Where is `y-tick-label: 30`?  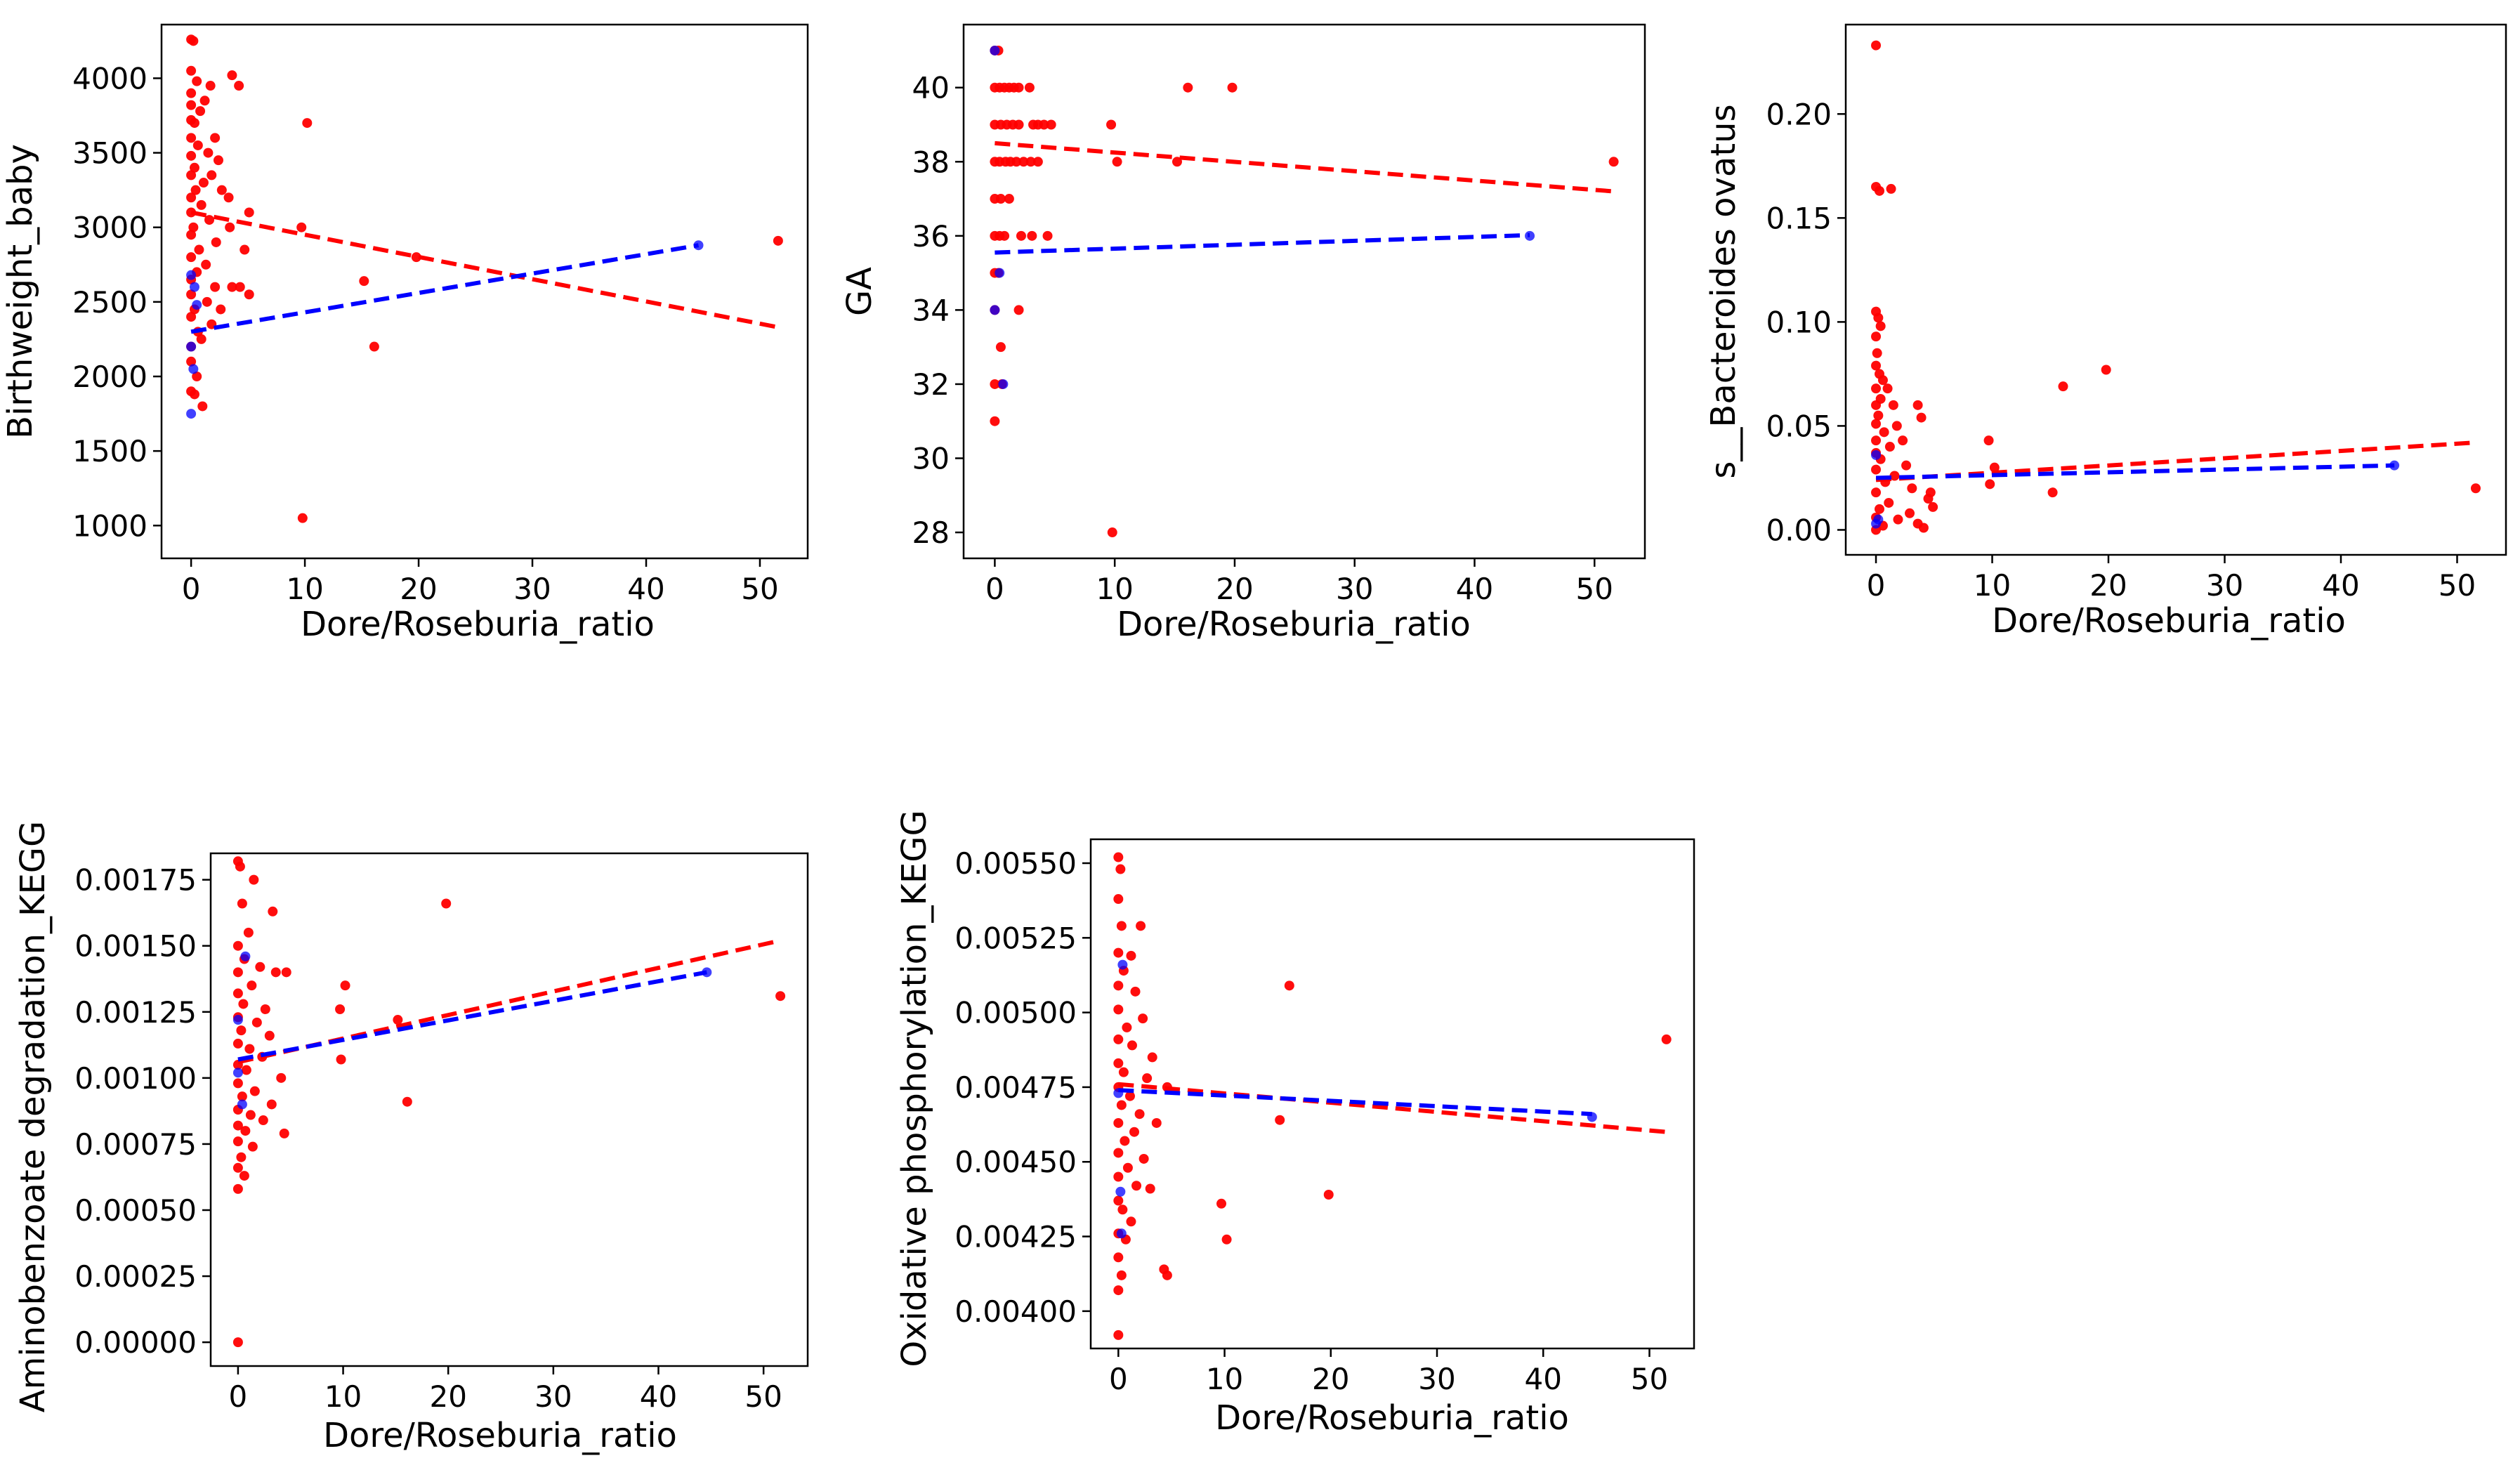 y-tick-label: 30 is located at coordinates (931, 459).